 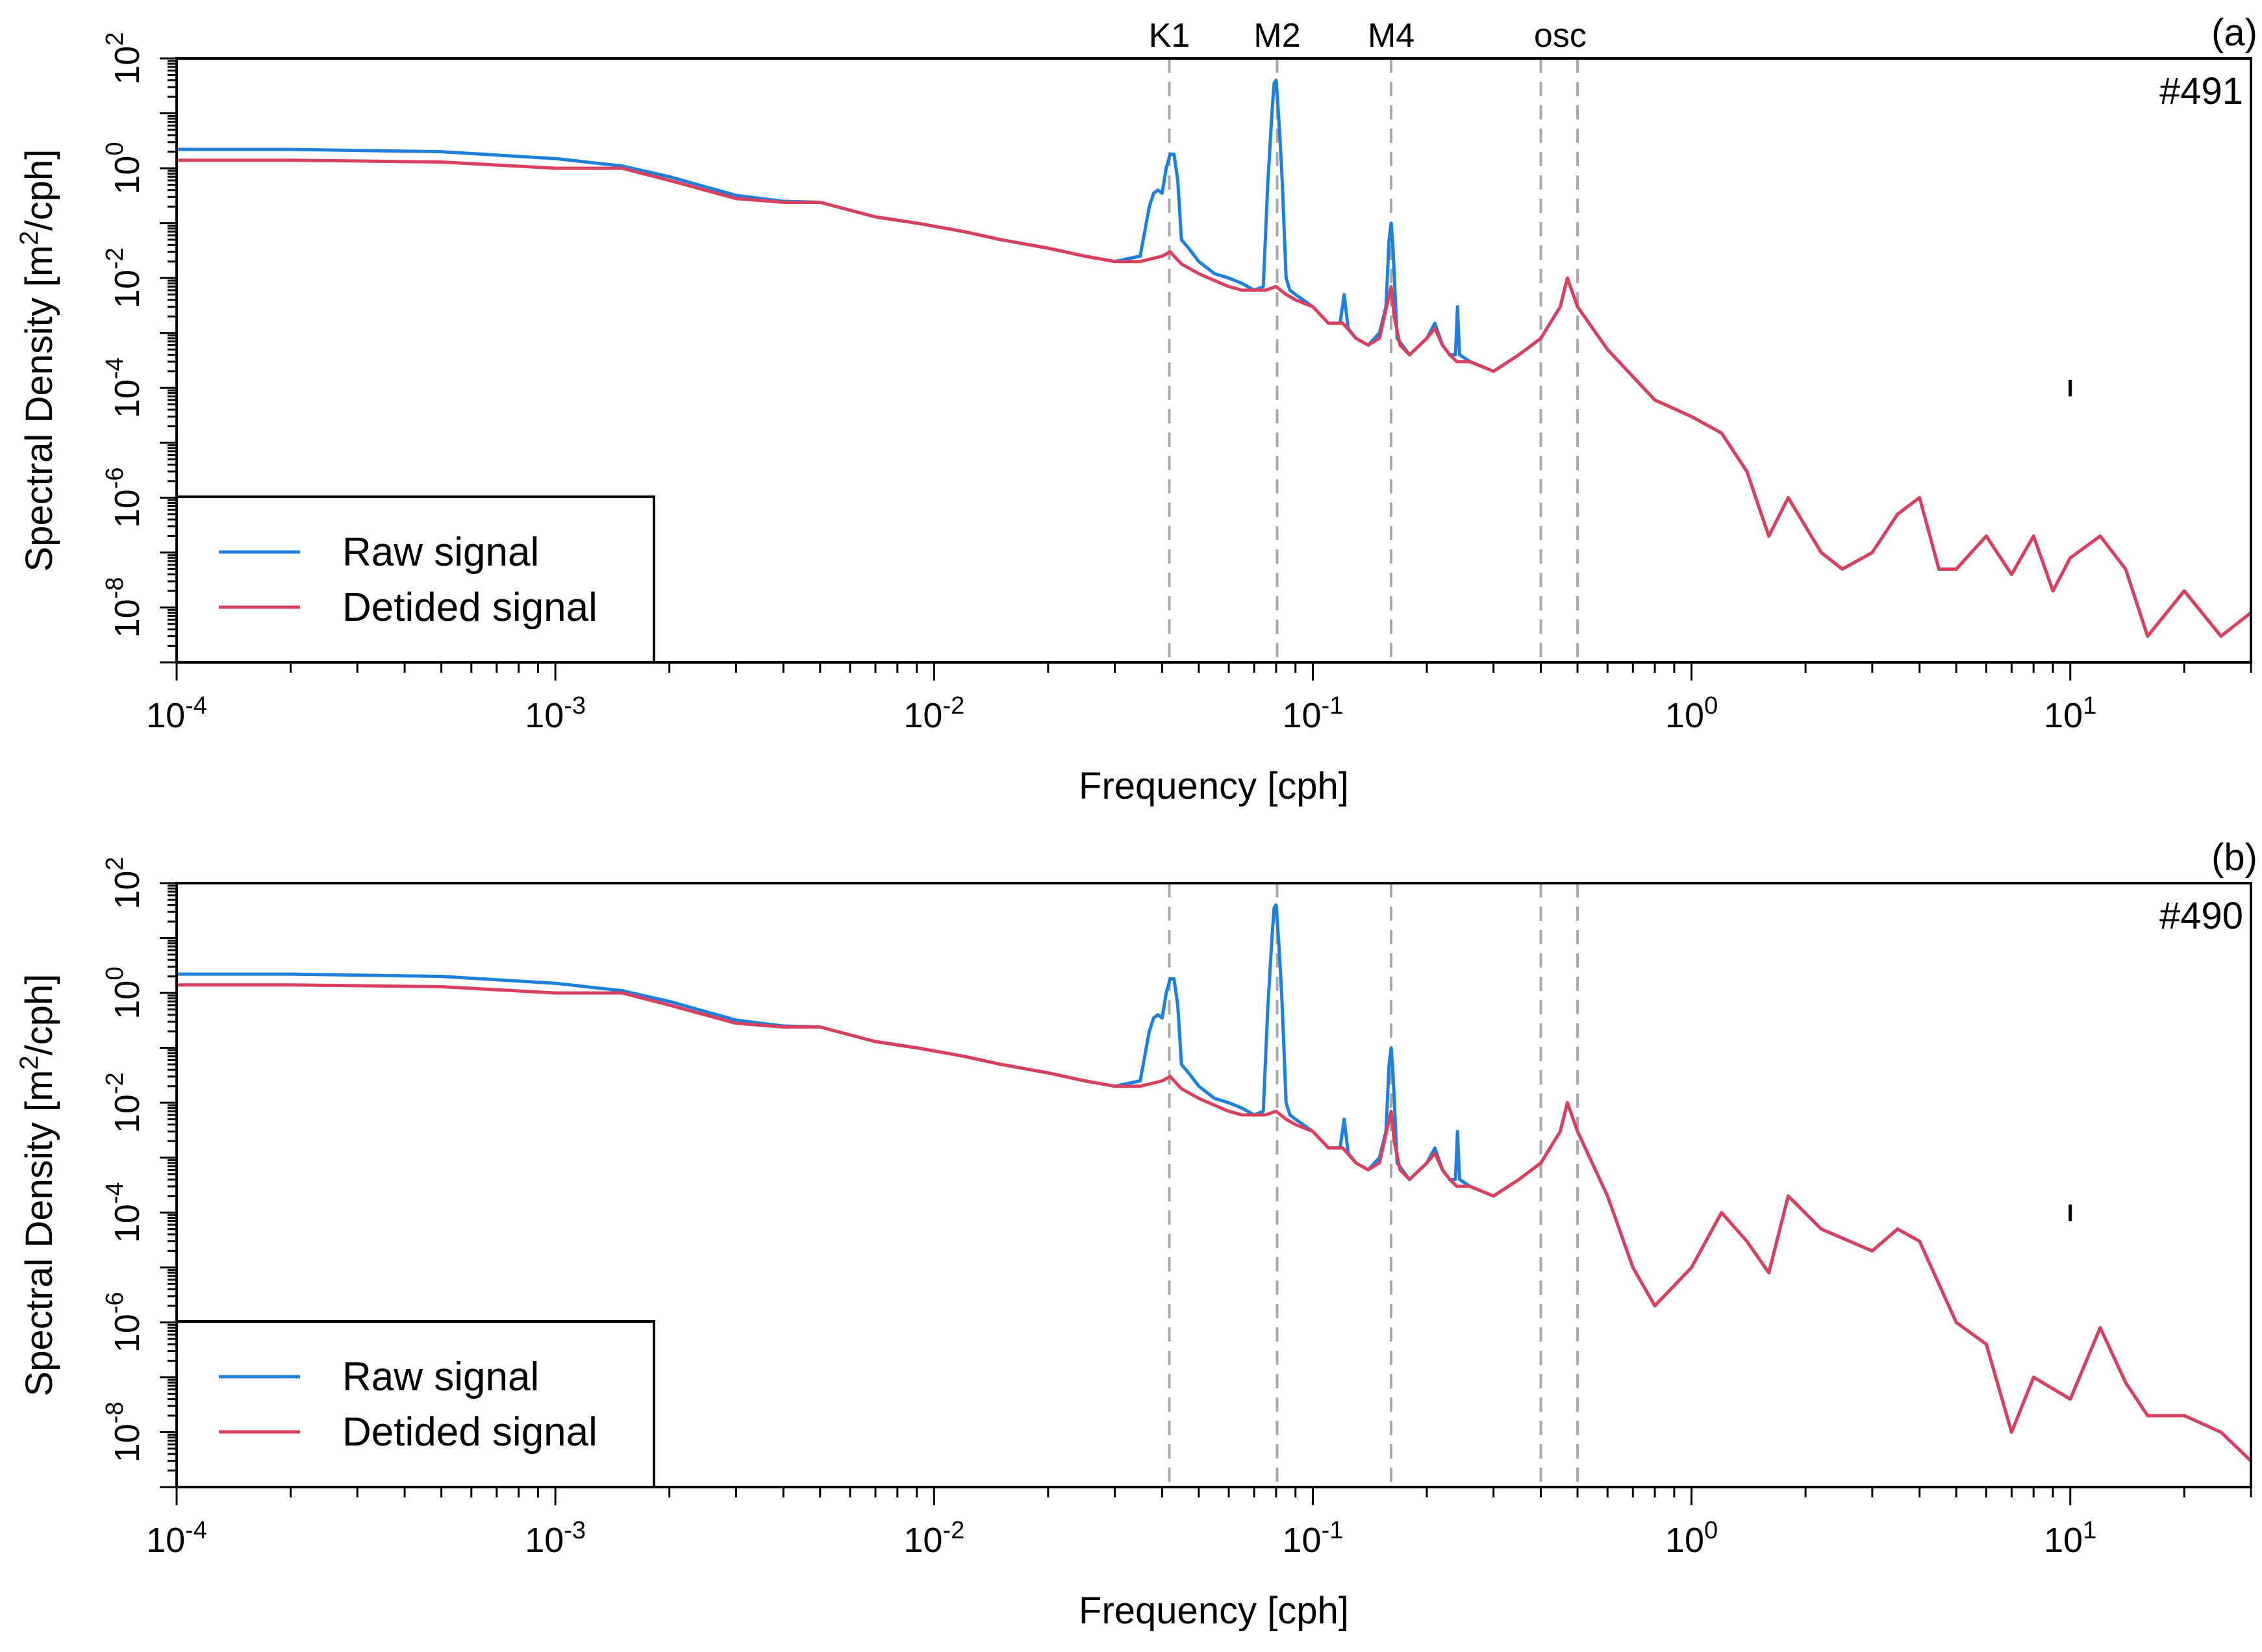 I want to click on panel-label: (b), so click(x=2234, y=858).